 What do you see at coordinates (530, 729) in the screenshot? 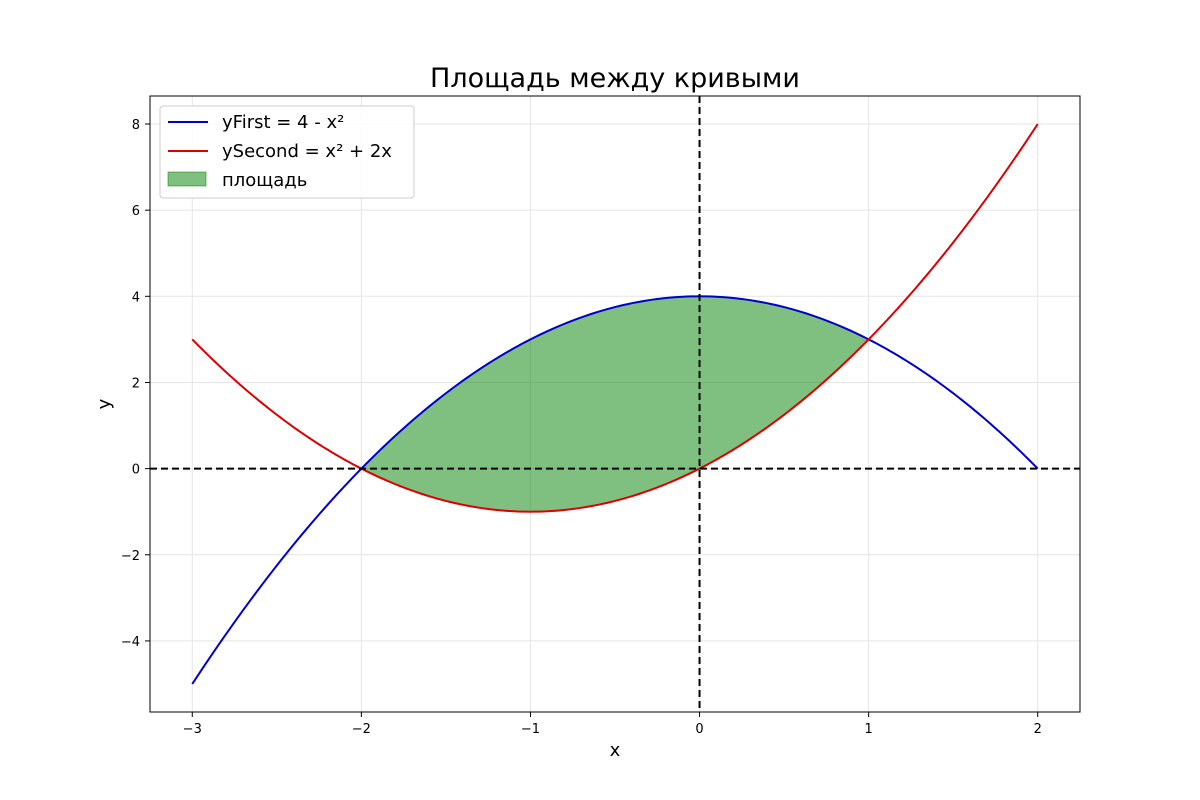
I see `x-tick-label: −1` at bounding box center [530, 729].